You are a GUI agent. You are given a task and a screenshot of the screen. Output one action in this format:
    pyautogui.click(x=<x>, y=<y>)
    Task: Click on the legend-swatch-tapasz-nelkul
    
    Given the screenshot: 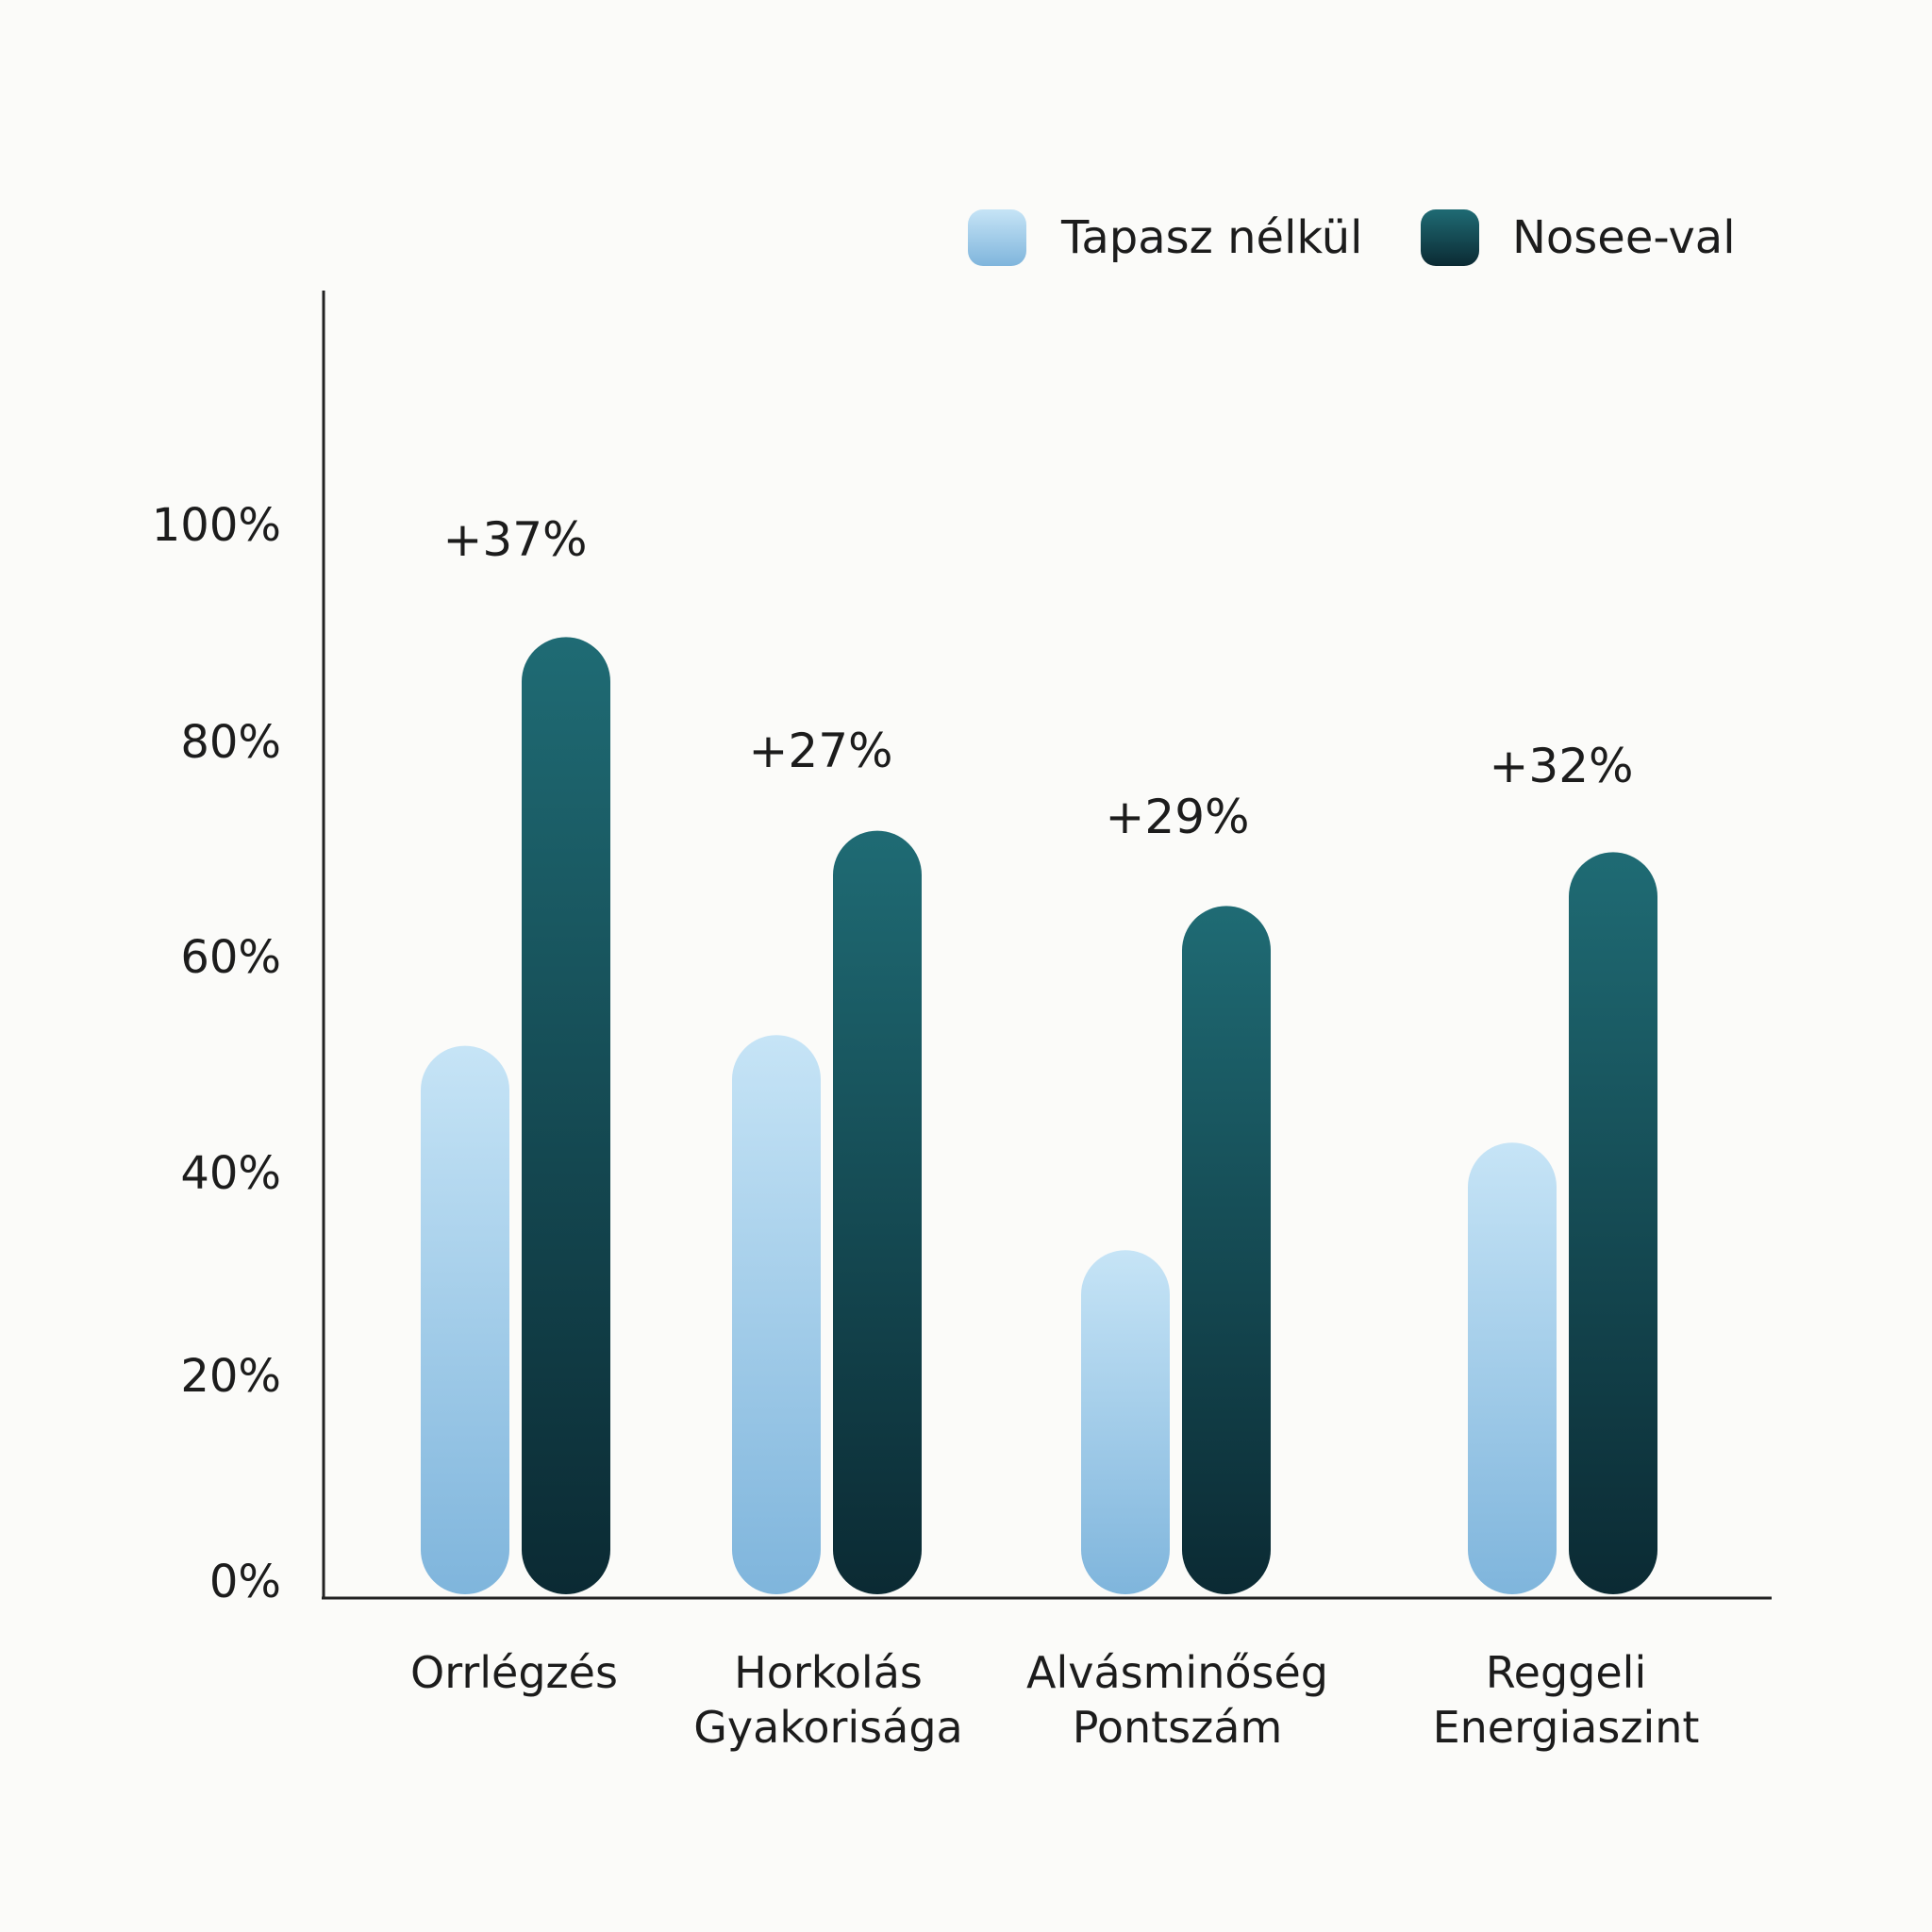 What is the action you would take?
    pyautogui.click(x=997, y=238)
    